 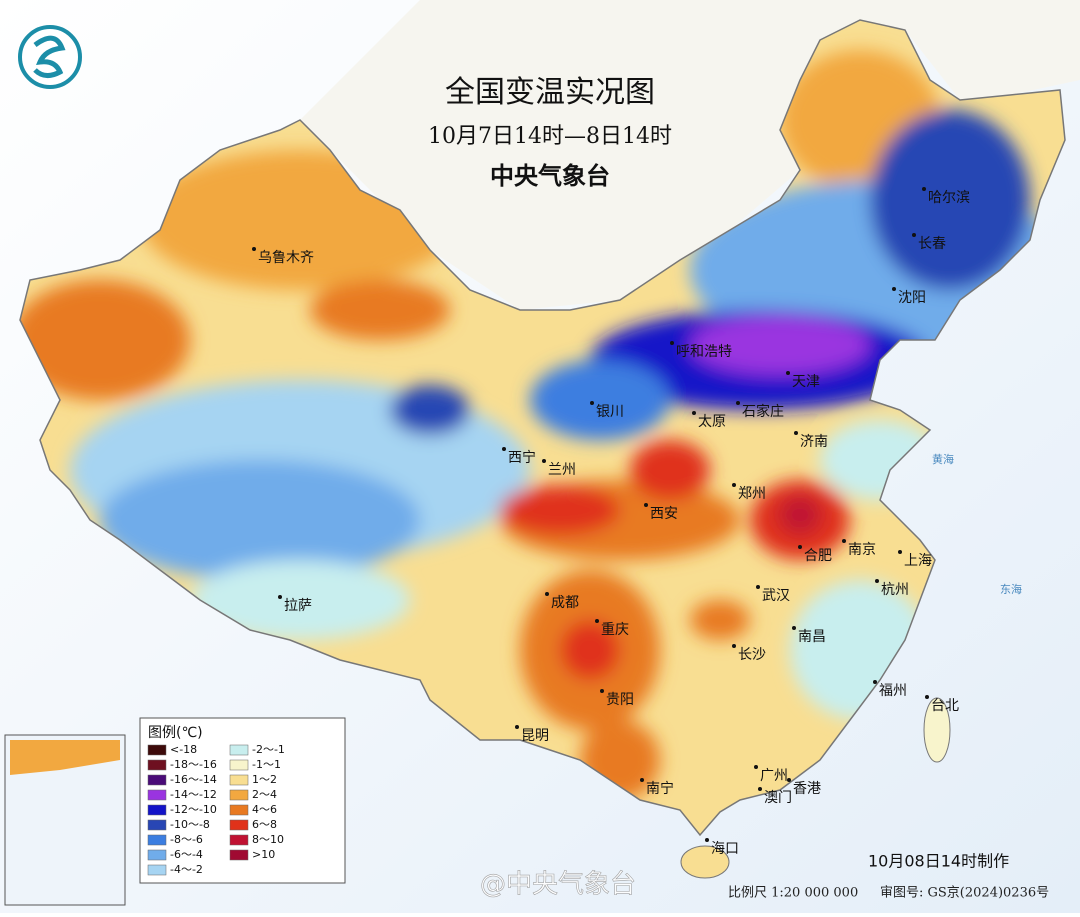 What do you see at coordinates (893, 691) in the screenshot?
I see `city-label: 福州` at bounding box center [893, 691].